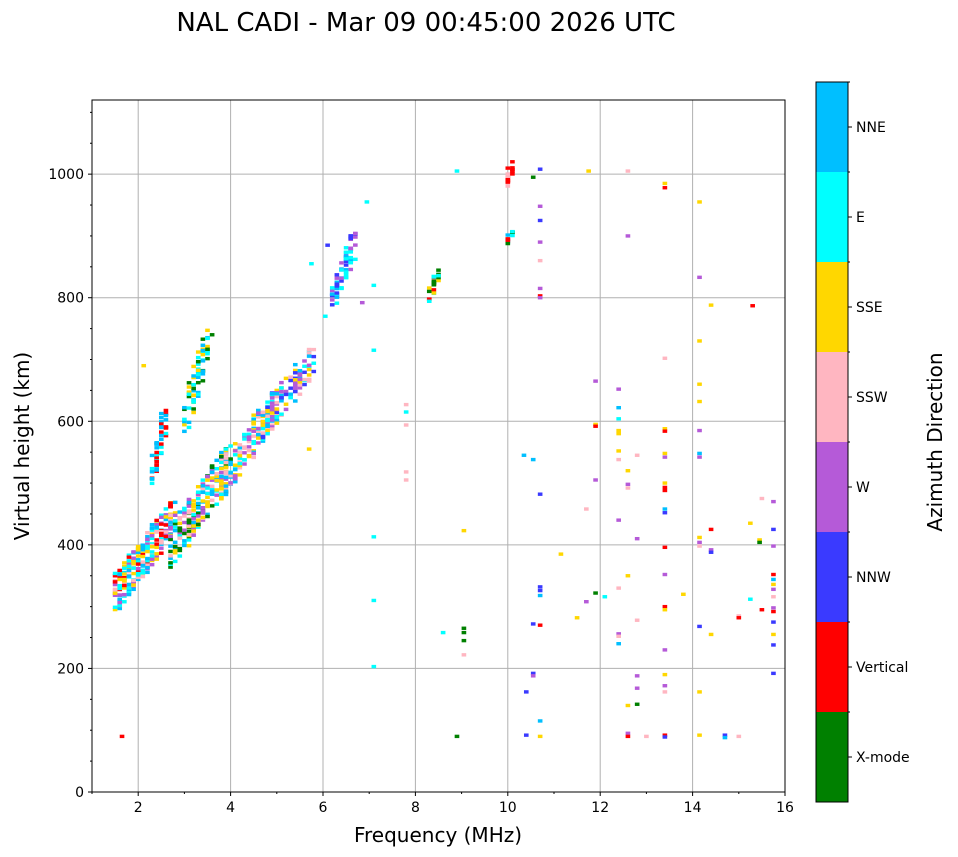  Describe the element at coordinates (693, 808) in the screenshot. I see `x-tick-label: 14` at that location.